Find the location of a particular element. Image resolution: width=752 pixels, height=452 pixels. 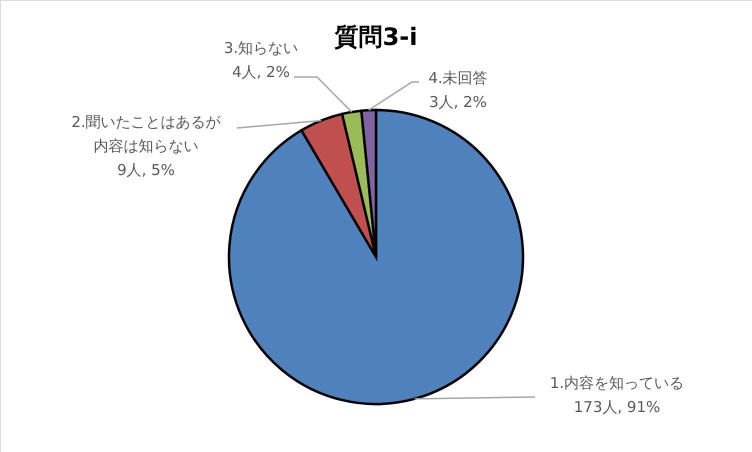

slice-label: 2.聞いたことはあるが内容は知らない is located at coordinates (146, 134).